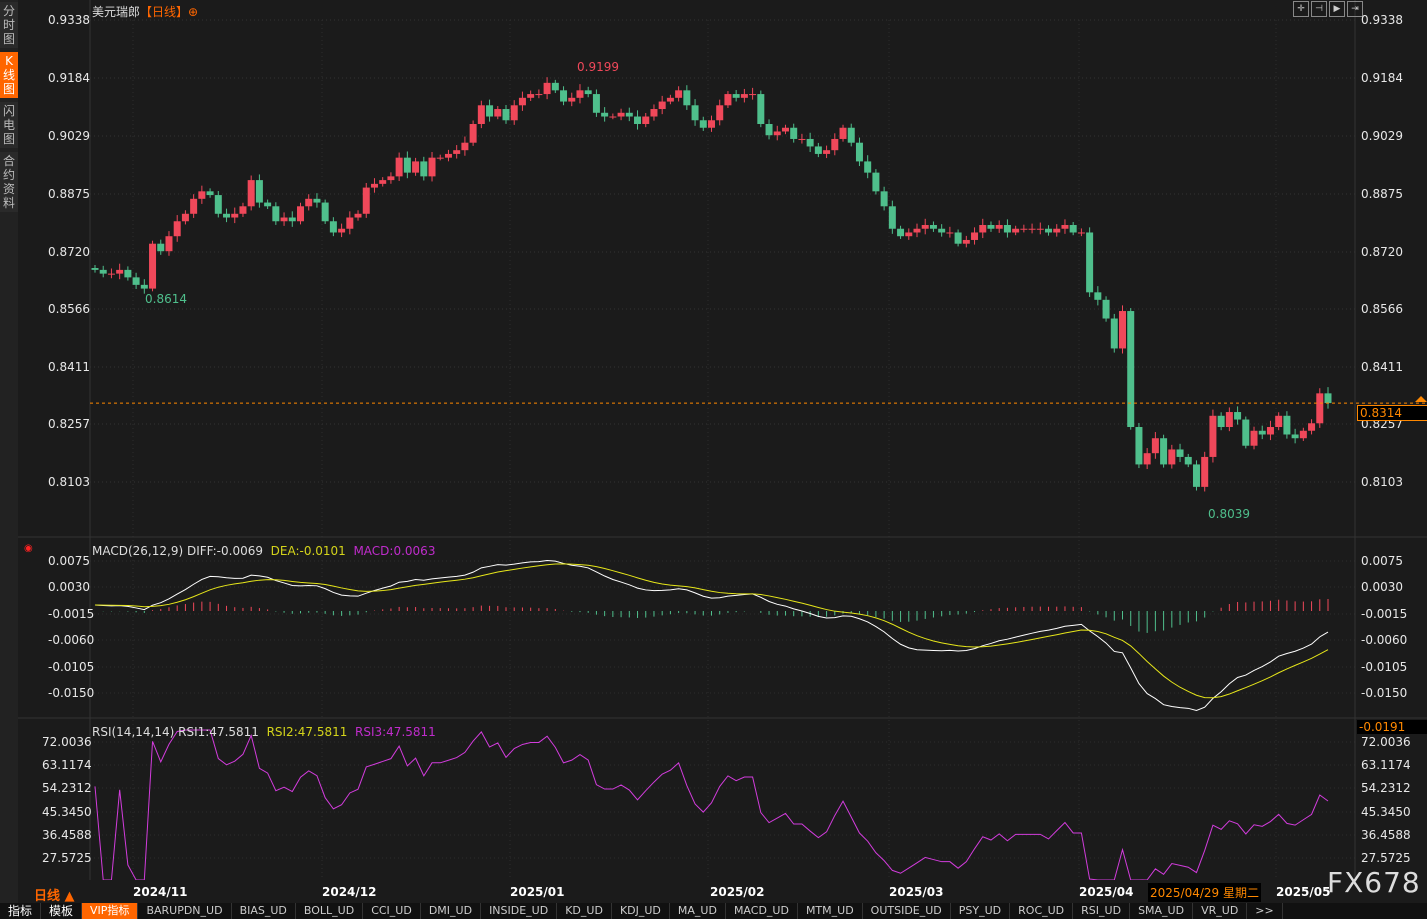 This screenshot has height=919, width=1427. What do you see at coordinates (762, 911) in the screenshot?
I see `tab-macd-ud: MACD_UD` at bounding box center [762, 911].